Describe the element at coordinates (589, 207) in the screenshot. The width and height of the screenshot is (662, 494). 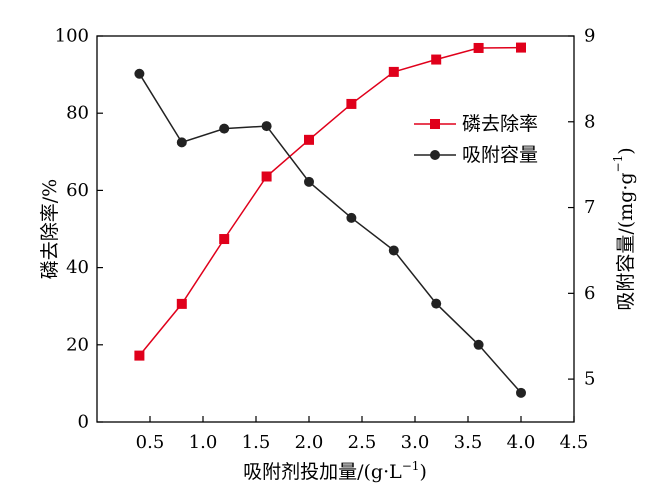
I see `y-right-tick-label: 7` at that location.